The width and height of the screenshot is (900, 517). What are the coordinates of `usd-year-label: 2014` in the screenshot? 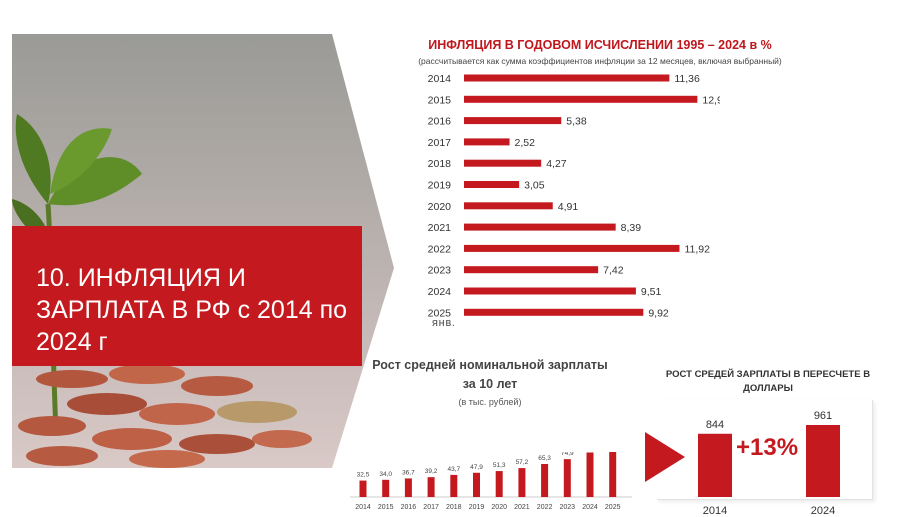 It's located at (715, 511).